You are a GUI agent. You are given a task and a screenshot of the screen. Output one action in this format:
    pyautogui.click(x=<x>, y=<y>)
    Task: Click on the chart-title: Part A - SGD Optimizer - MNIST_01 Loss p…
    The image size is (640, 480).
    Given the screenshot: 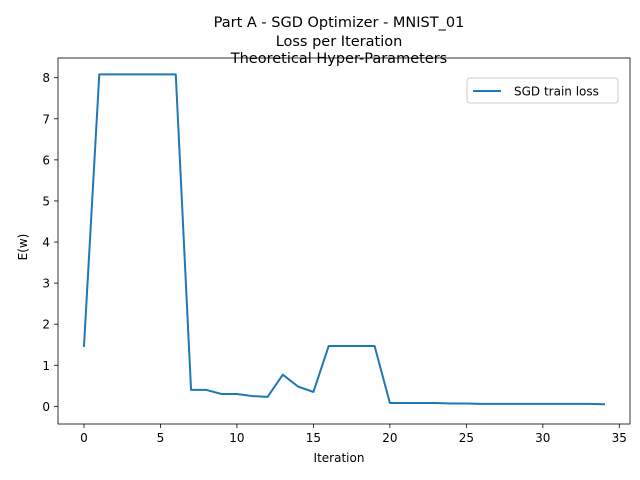 What is the action you would take?
    pyautogui.click(x=339, y=41)
    